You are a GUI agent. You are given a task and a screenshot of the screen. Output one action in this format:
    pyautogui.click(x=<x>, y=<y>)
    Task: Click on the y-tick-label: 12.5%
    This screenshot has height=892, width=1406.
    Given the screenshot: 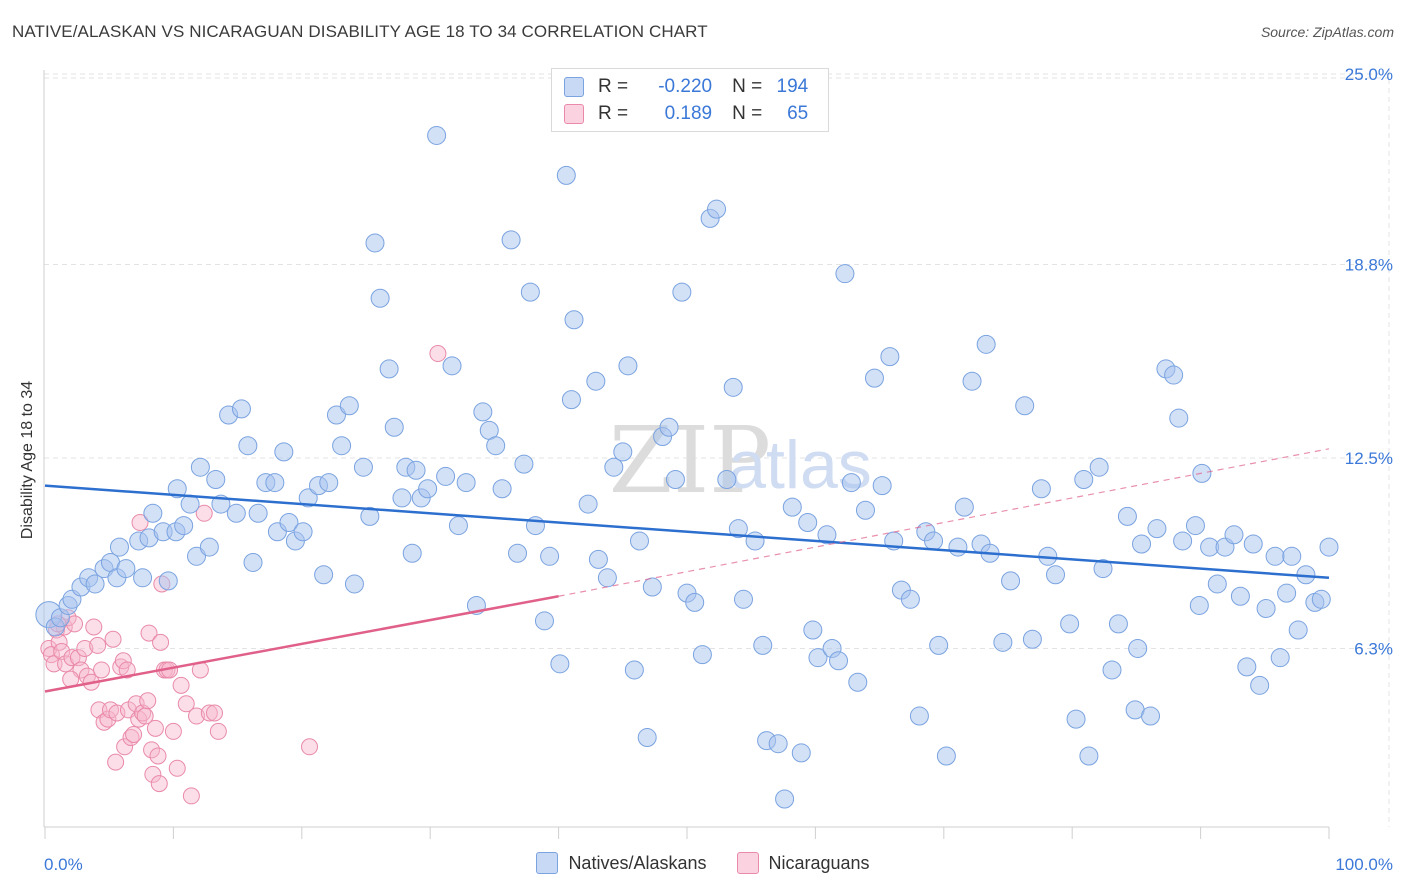 What is the action you would take?
    pyautogui.click(x=1369, y=458)
    